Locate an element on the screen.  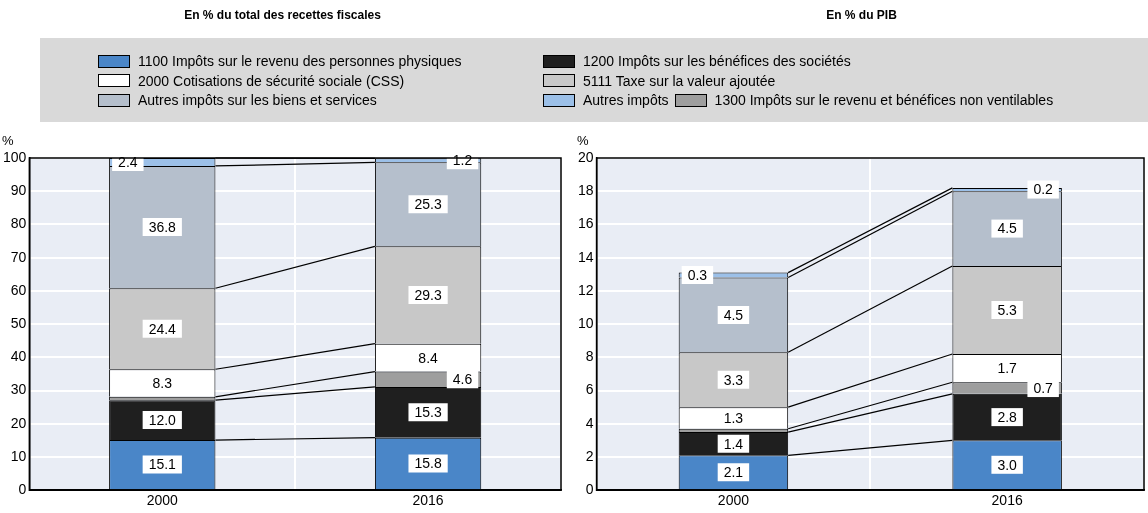
legend-label: 5111 Taxe sur la valeur ajoutée is located at coordinates (679, 80).